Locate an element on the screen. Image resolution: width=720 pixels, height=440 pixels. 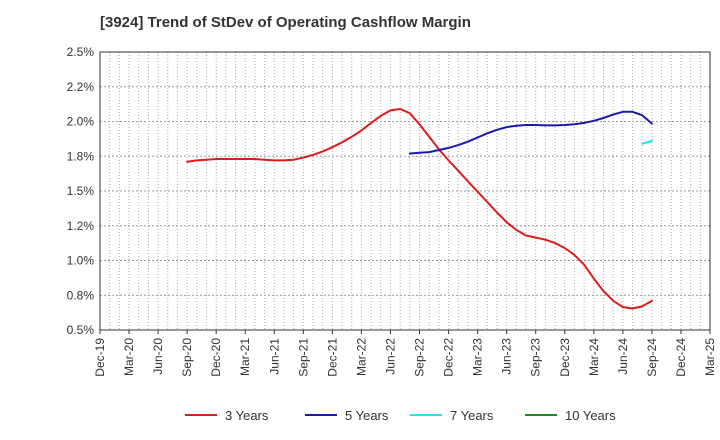
x-tick-label: Dec-19 is located at coordinates (100, 357).